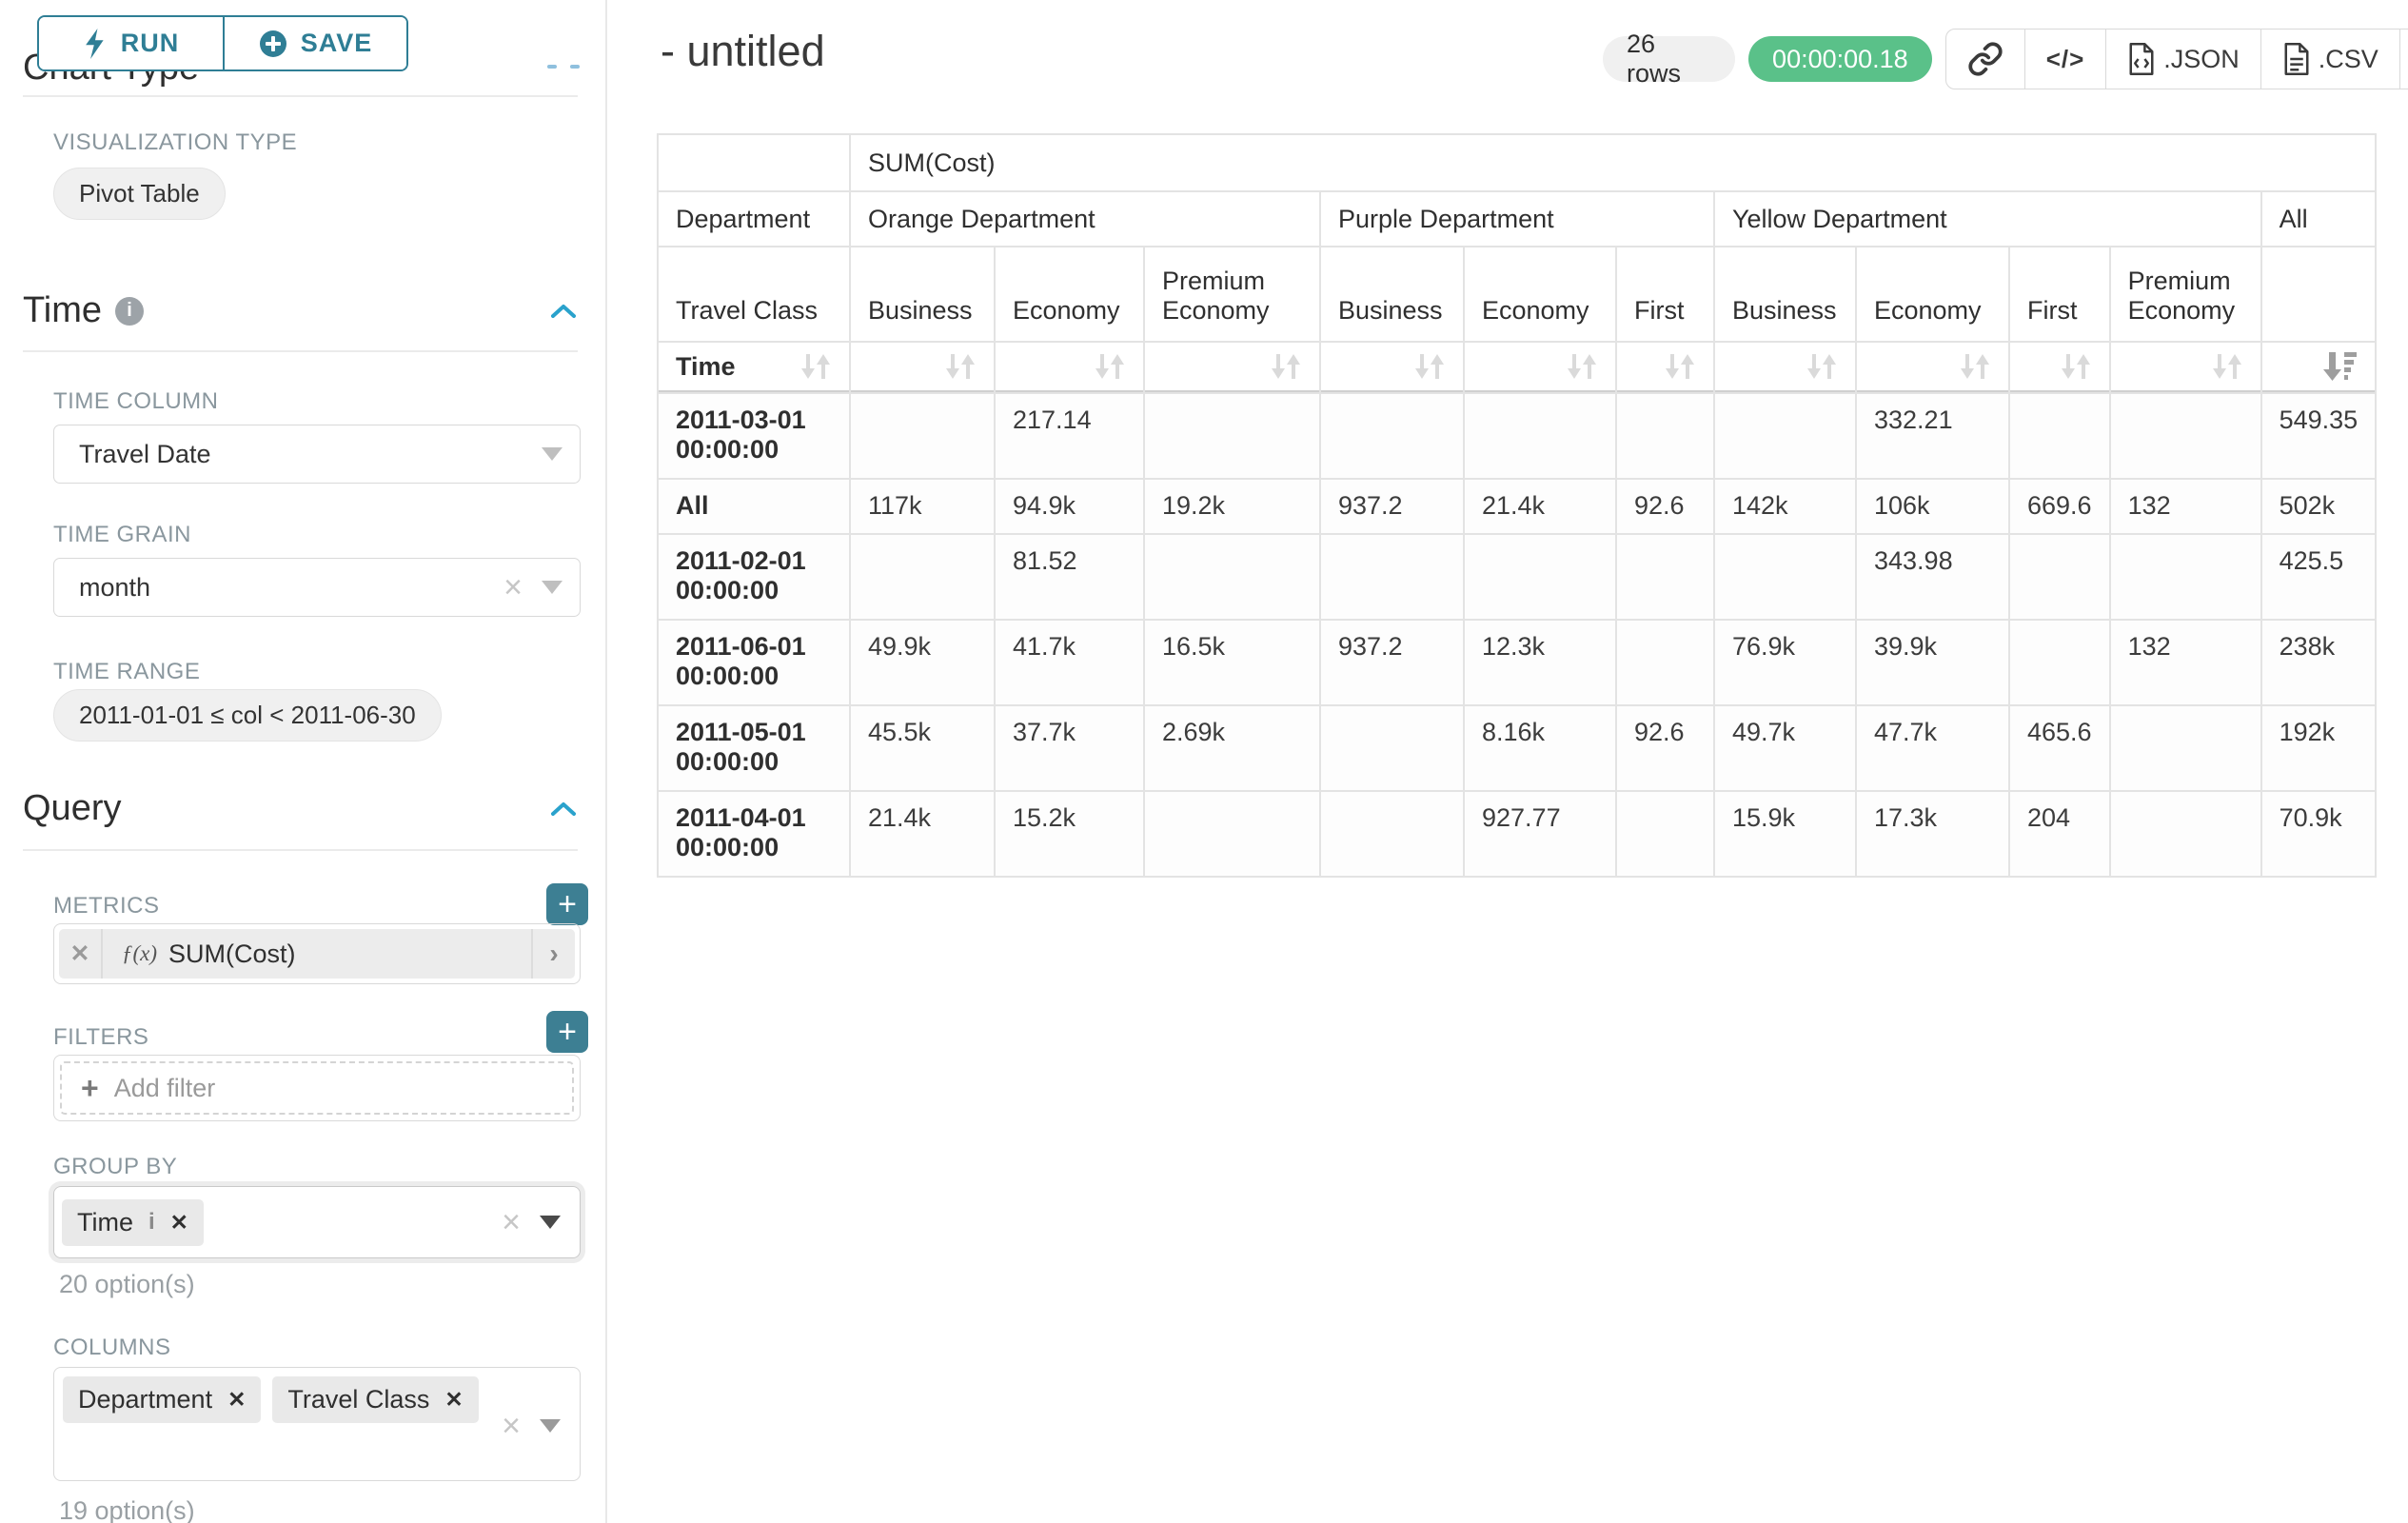 This screenshot has height=1523, width=2408. I want to click on pivot-cell: 41.7k, so click(1069, 663).